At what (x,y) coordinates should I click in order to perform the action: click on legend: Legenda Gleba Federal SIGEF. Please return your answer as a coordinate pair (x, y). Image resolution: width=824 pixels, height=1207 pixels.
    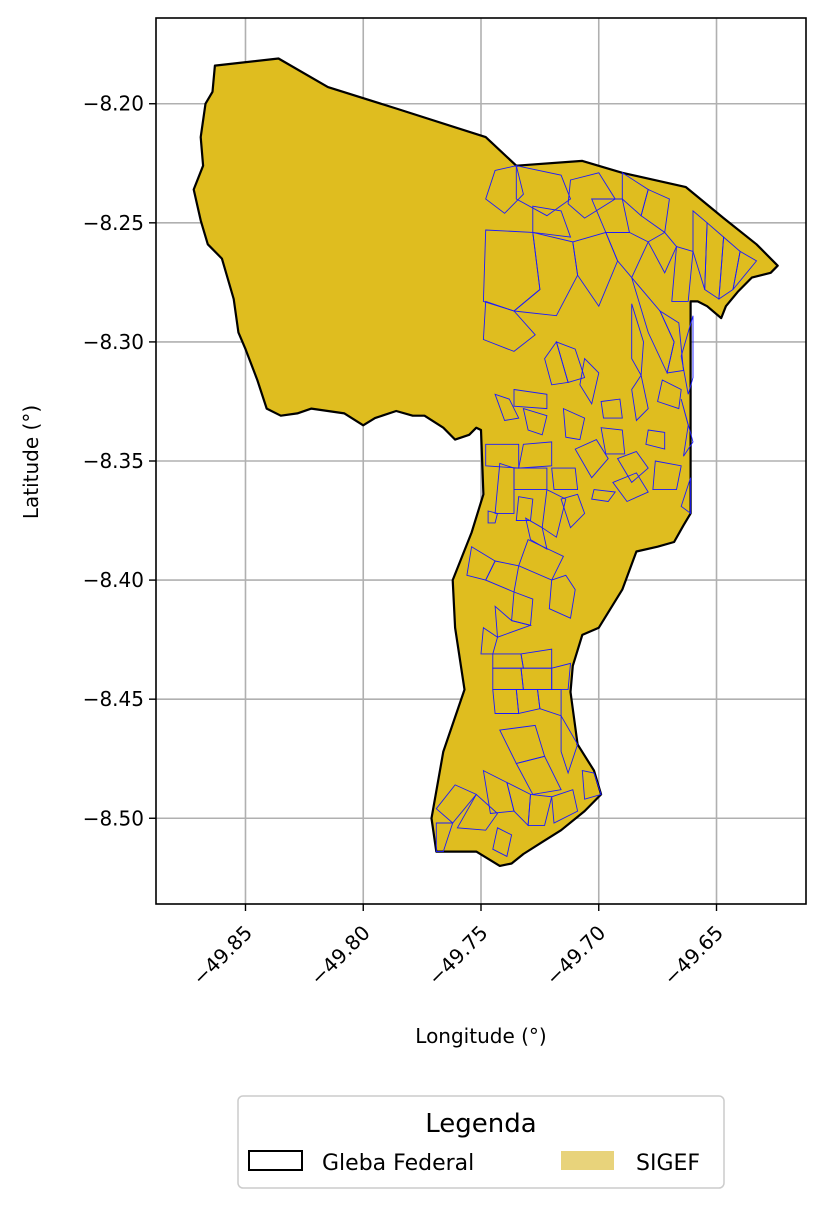
    Looking at the image, I should click on (481, 1142).